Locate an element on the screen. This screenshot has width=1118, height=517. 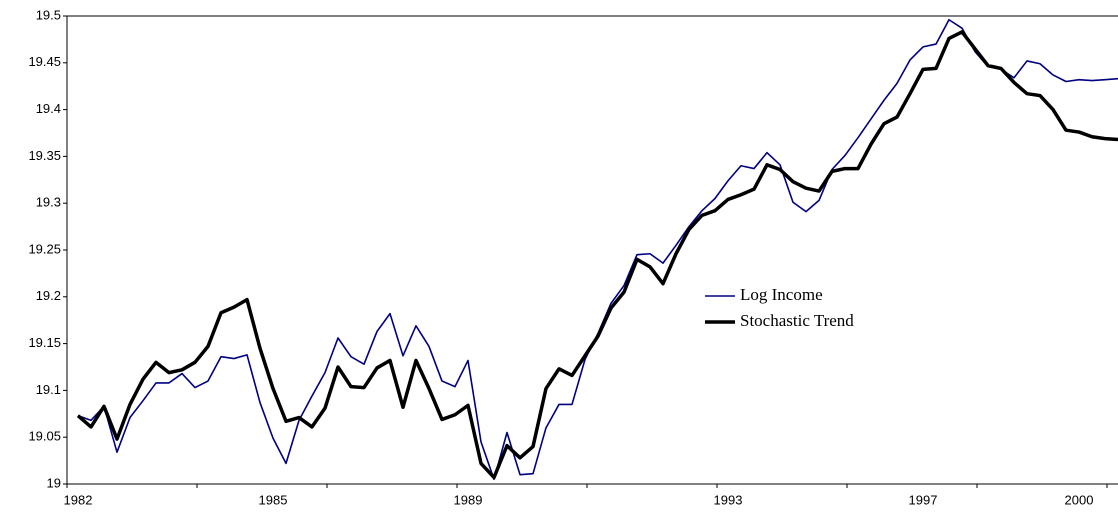
y-tick-label: 19.35 is located at coordinates (44, 155).